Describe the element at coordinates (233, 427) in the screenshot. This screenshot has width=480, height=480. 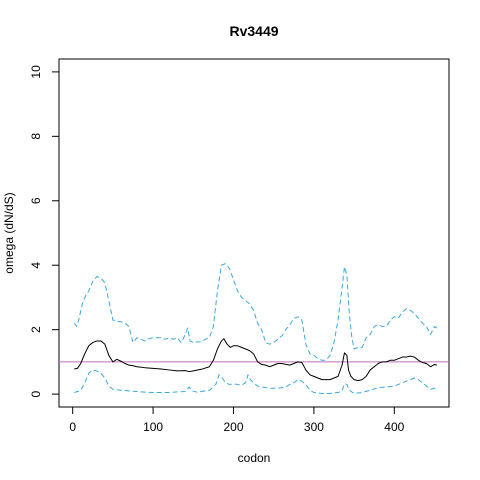
I see `x-tick-label: 200` at that location.